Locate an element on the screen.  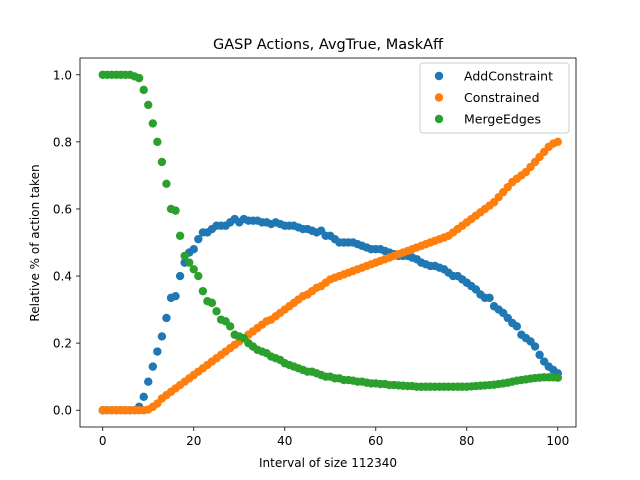
x-tick-label: 20 is located at coordinates (193, 441).